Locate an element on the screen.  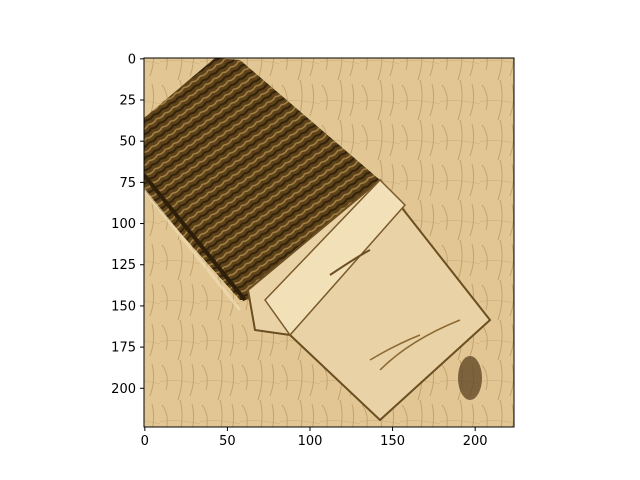
box-lid-edge is located at coordinates (335, 257).